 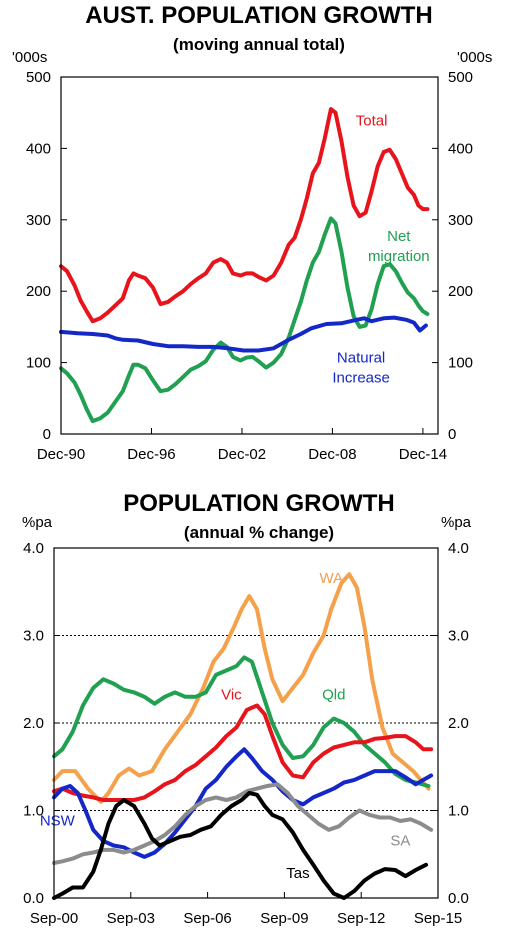 I want to click on series-line-sa, so click(x=243, y=823).